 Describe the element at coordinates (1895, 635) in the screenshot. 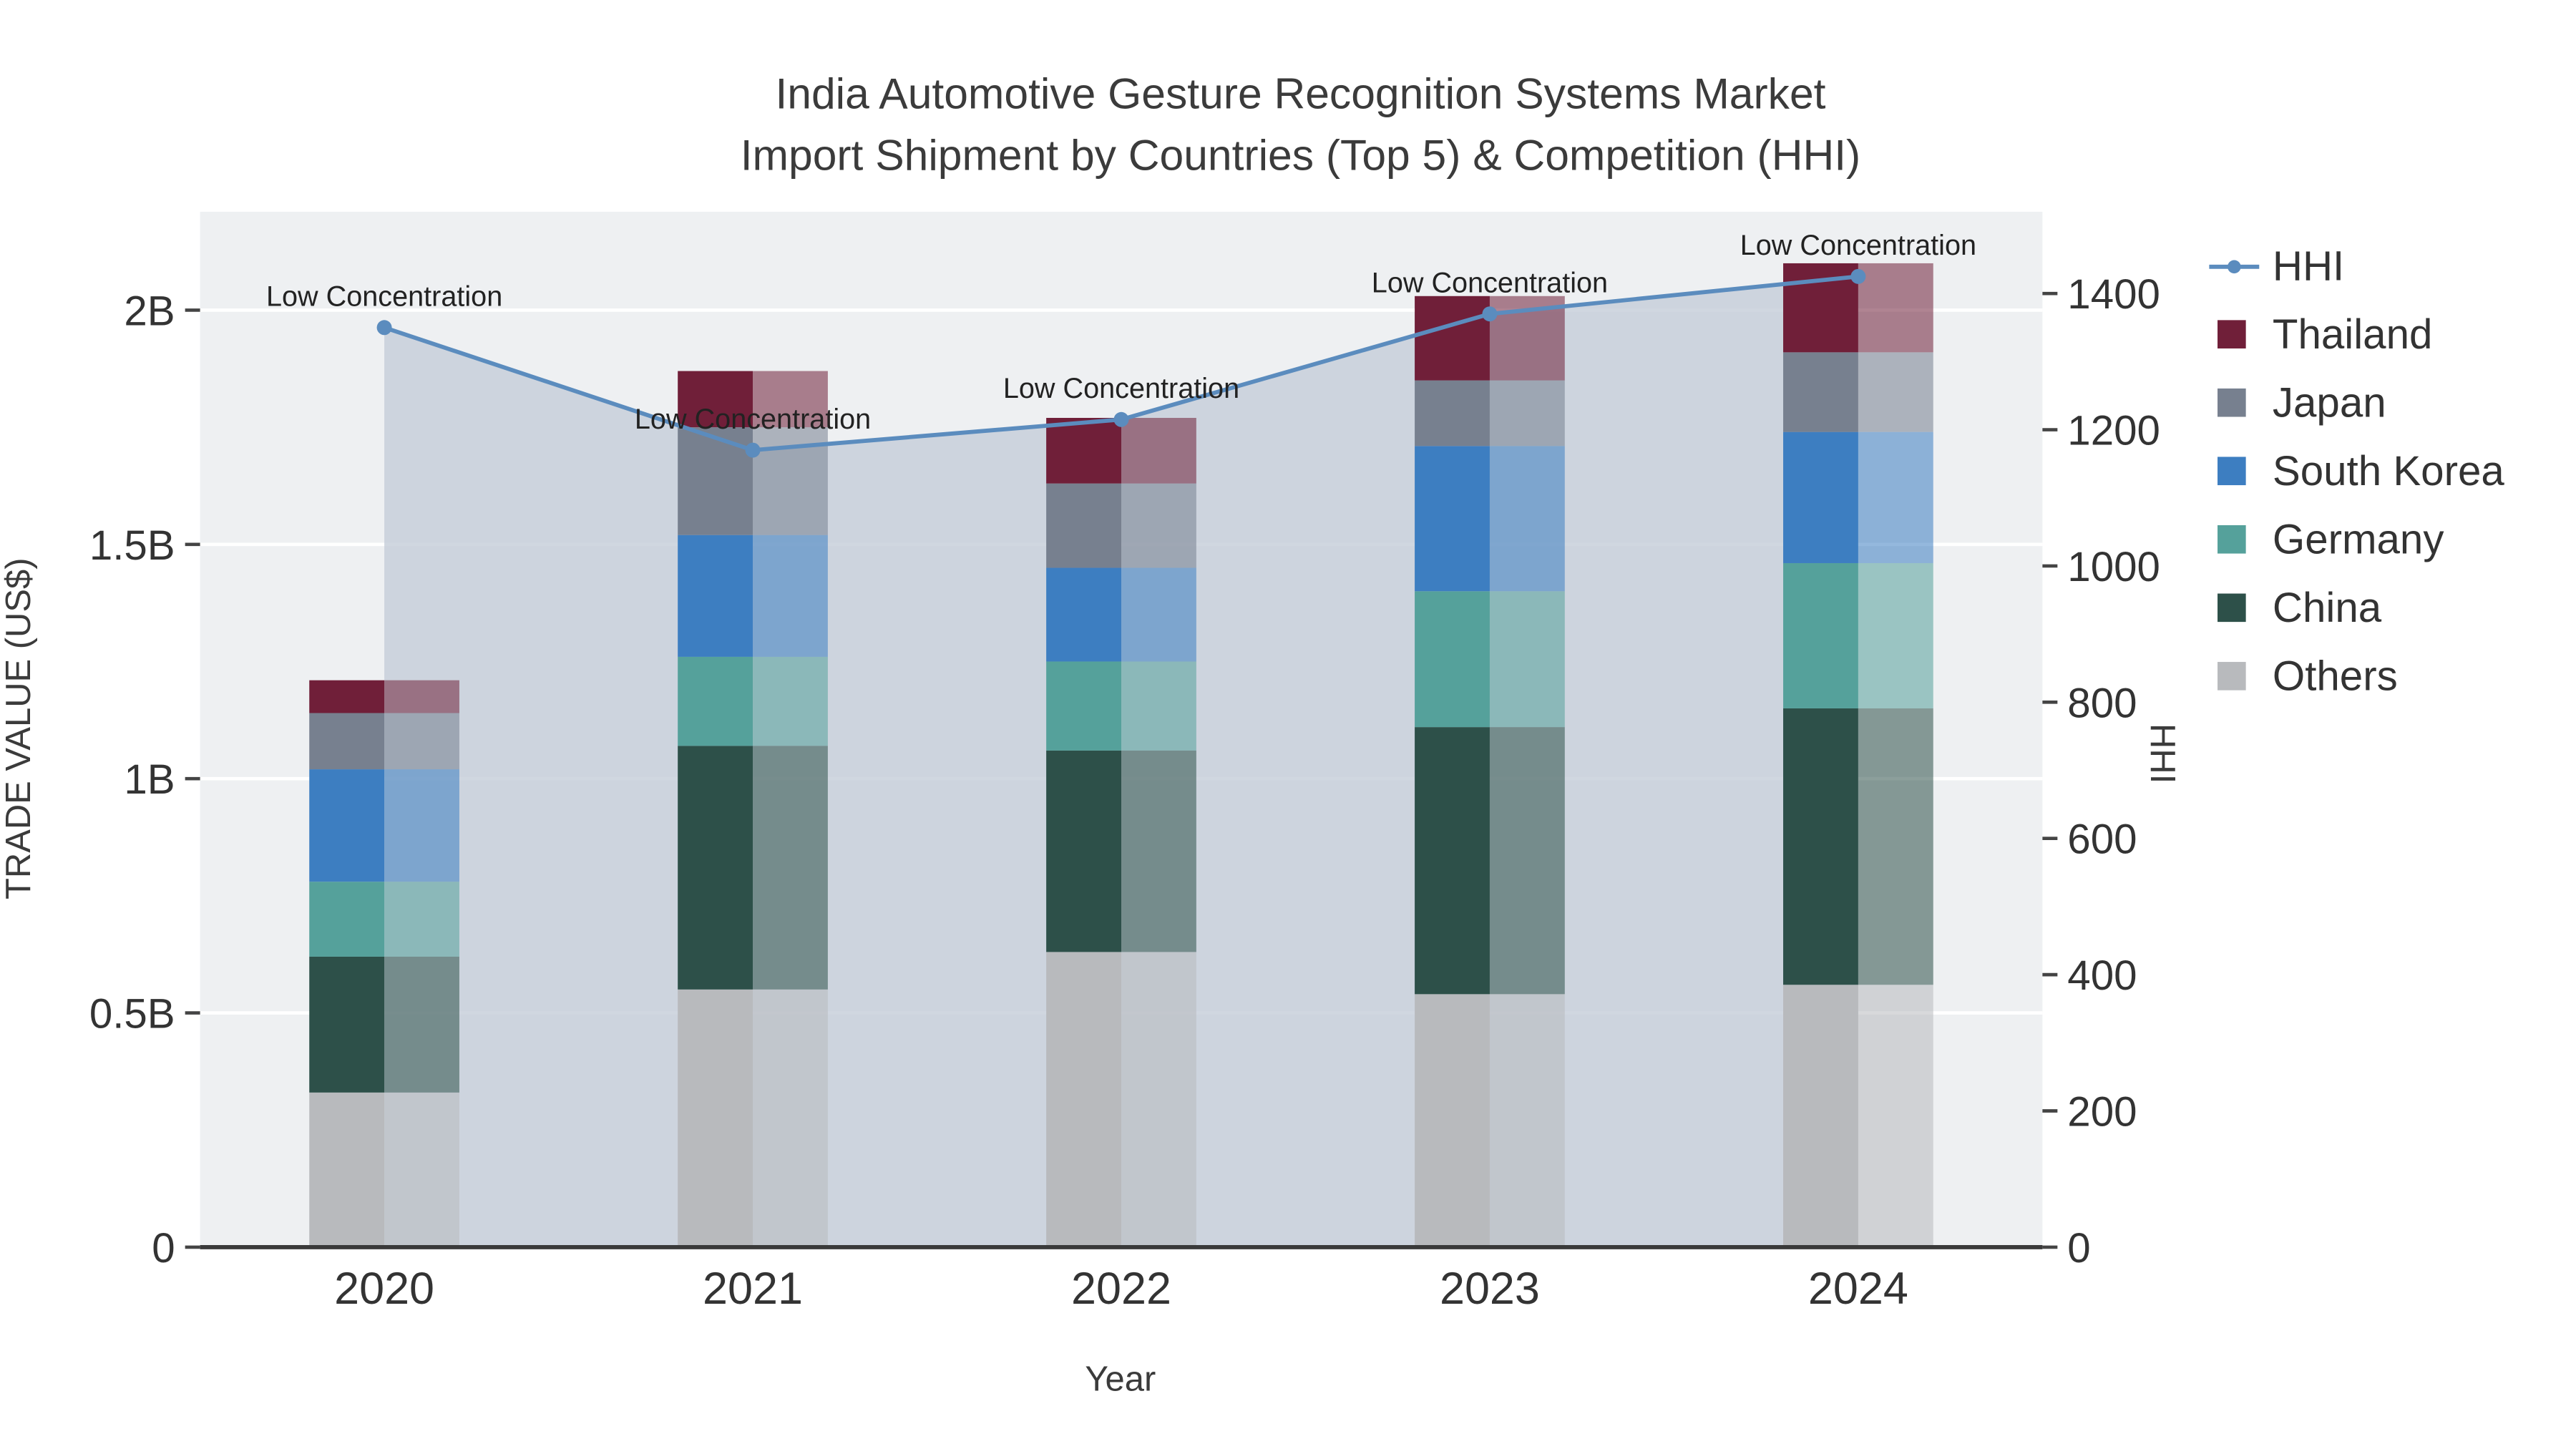

I see `bar-germany-2024-faded` at that location.